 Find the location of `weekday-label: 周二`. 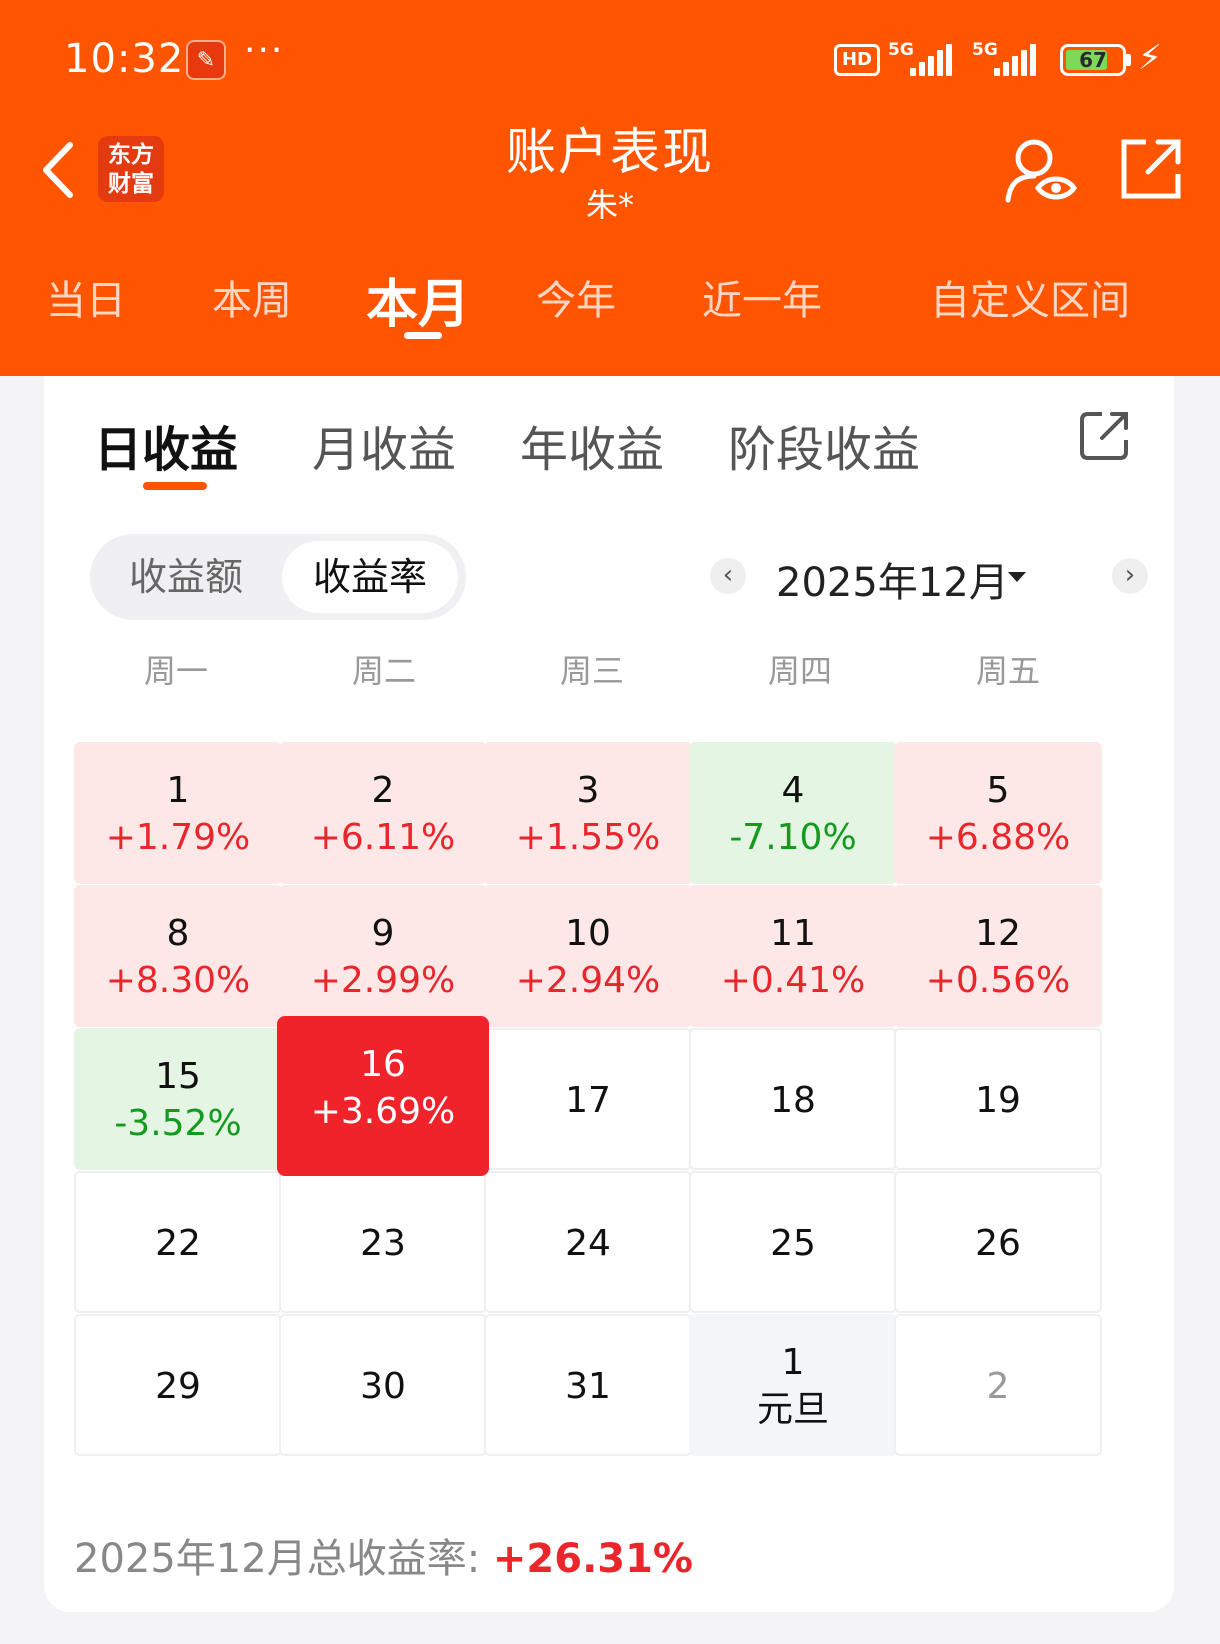

weekday-label: 周二 is located at coordinates (383, 671).